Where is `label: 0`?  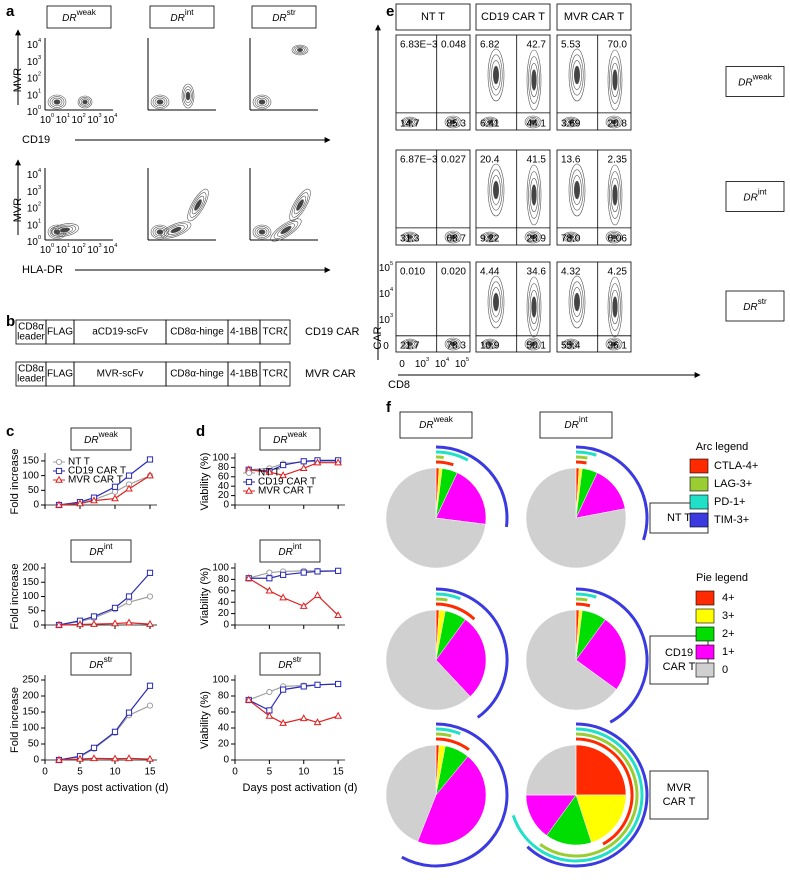 label: 0 is located at coordinates (386, 346).